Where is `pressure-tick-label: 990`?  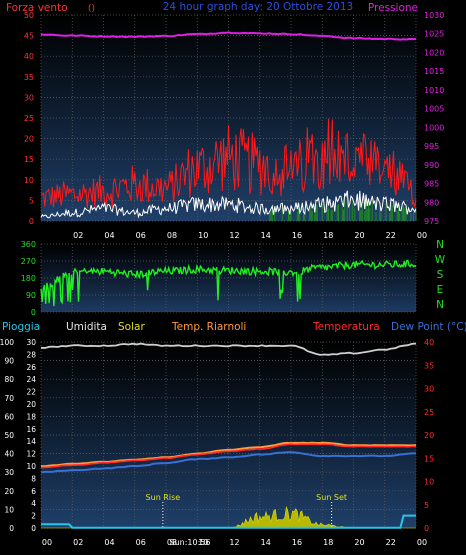 pressure-tick-label: 990 is located at coordinates (431, 165).